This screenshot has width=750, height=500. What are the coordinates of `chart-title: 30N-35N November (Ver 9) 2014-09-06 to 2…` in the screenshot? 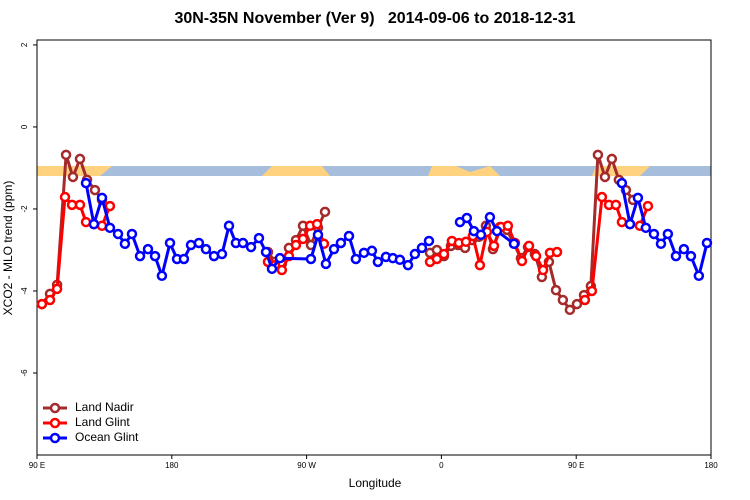 It's located at (374, 18).